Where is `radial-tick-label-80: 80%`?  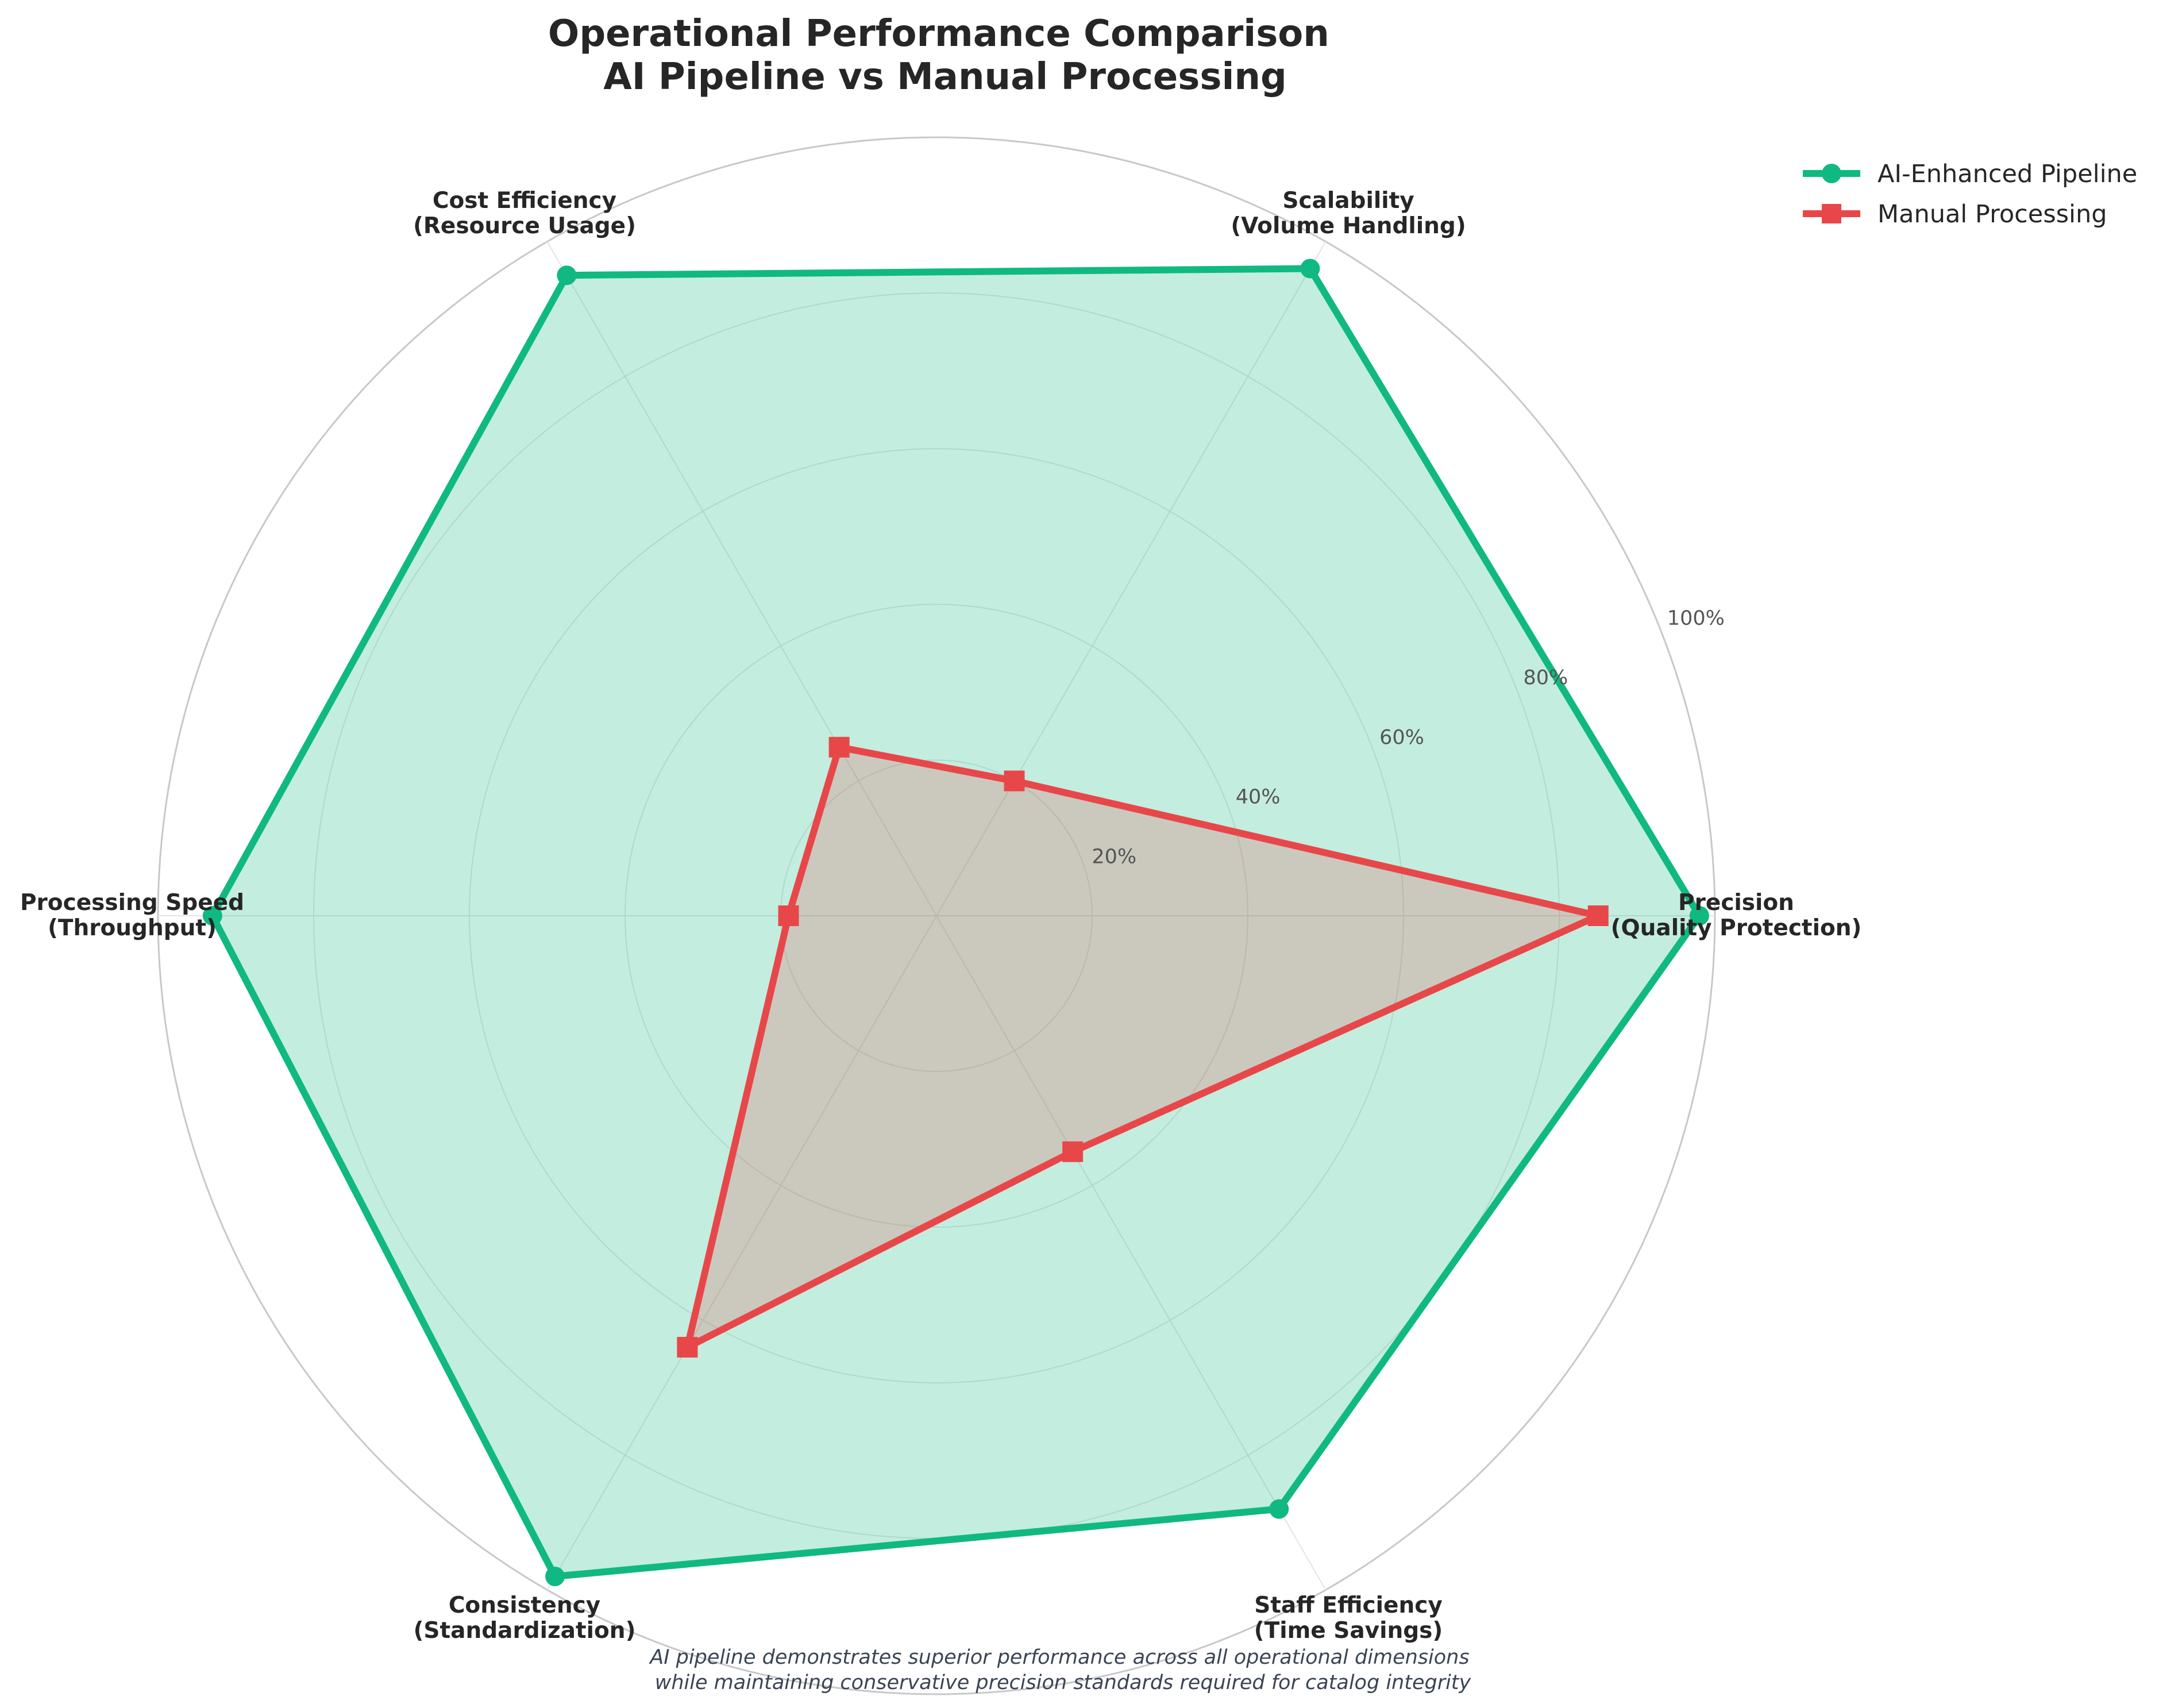 radial-tick-label-80: 80% is located at coordinates (1545, 677).